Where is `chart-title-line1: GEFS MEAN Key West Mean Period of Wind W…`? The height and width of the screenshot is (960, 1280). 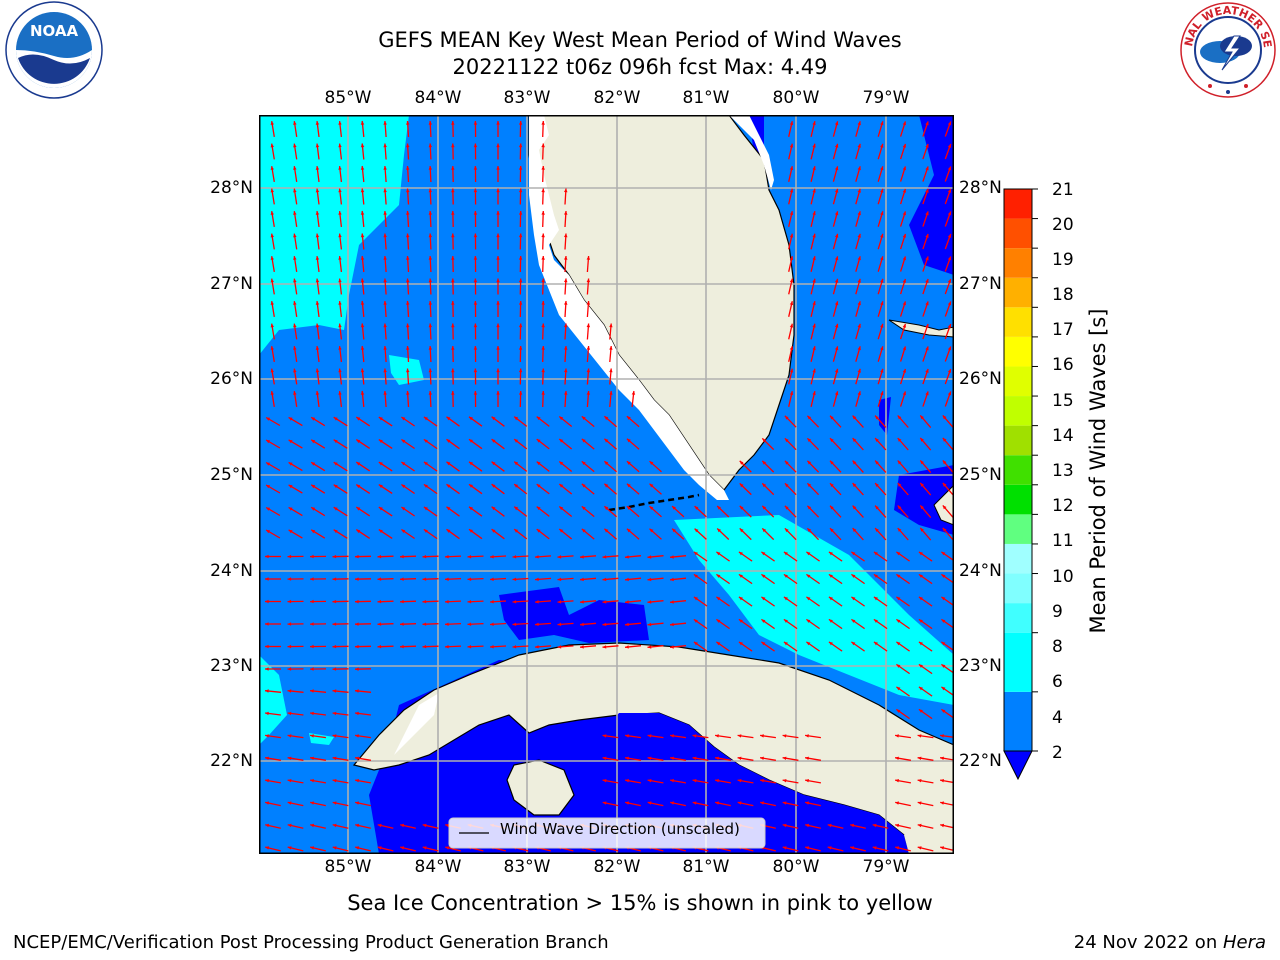 chart-title-line1: GEFS MEAN Key West Mean Period of Wind W… is located at coordinates (640, 40).